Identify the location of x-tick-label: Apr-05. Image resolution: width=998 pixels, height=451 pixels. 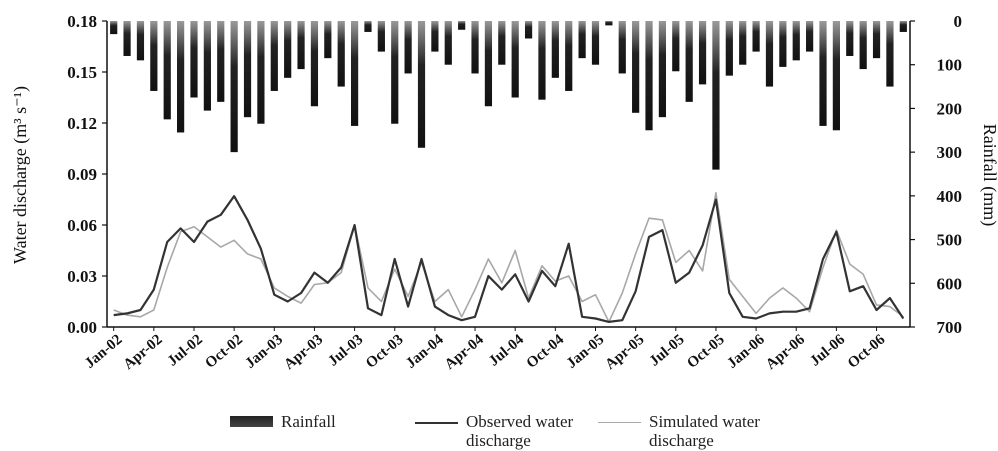
(624, 352).